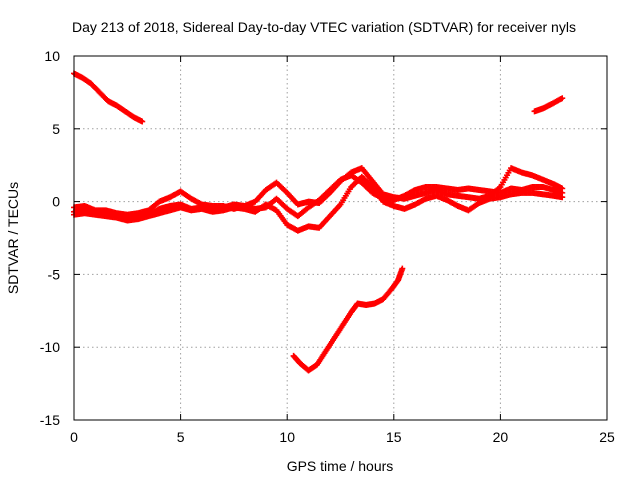  I want to click on y-tick-label: 5, so click(56, 129).